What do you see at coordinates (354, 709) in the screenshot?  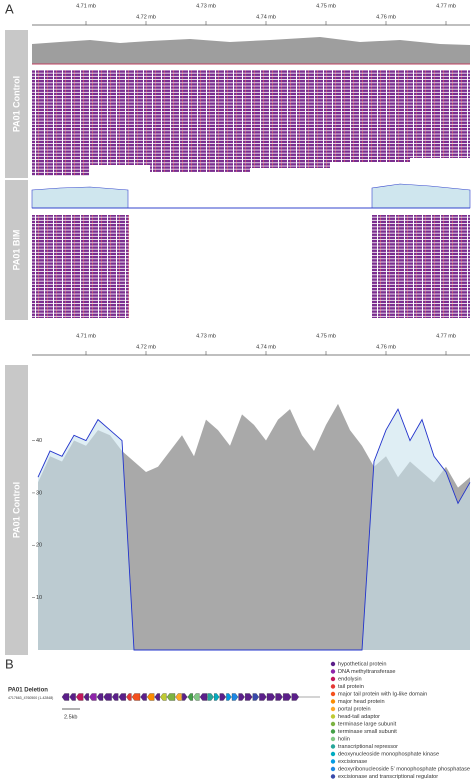 I see `legend-label: portal protein` at bounding box center [354, 709].